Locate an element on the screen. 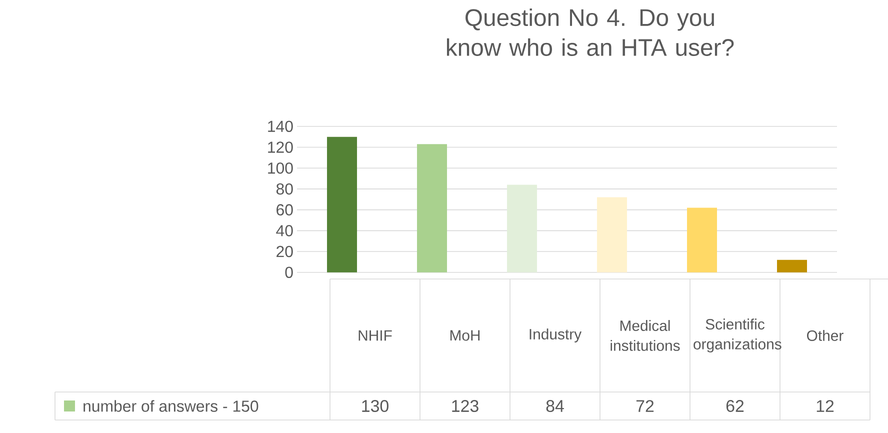 The image size is (888, 433). chart-title: Question No 4. Do you know who is an HTA user? is located at coordinates (590, 32).